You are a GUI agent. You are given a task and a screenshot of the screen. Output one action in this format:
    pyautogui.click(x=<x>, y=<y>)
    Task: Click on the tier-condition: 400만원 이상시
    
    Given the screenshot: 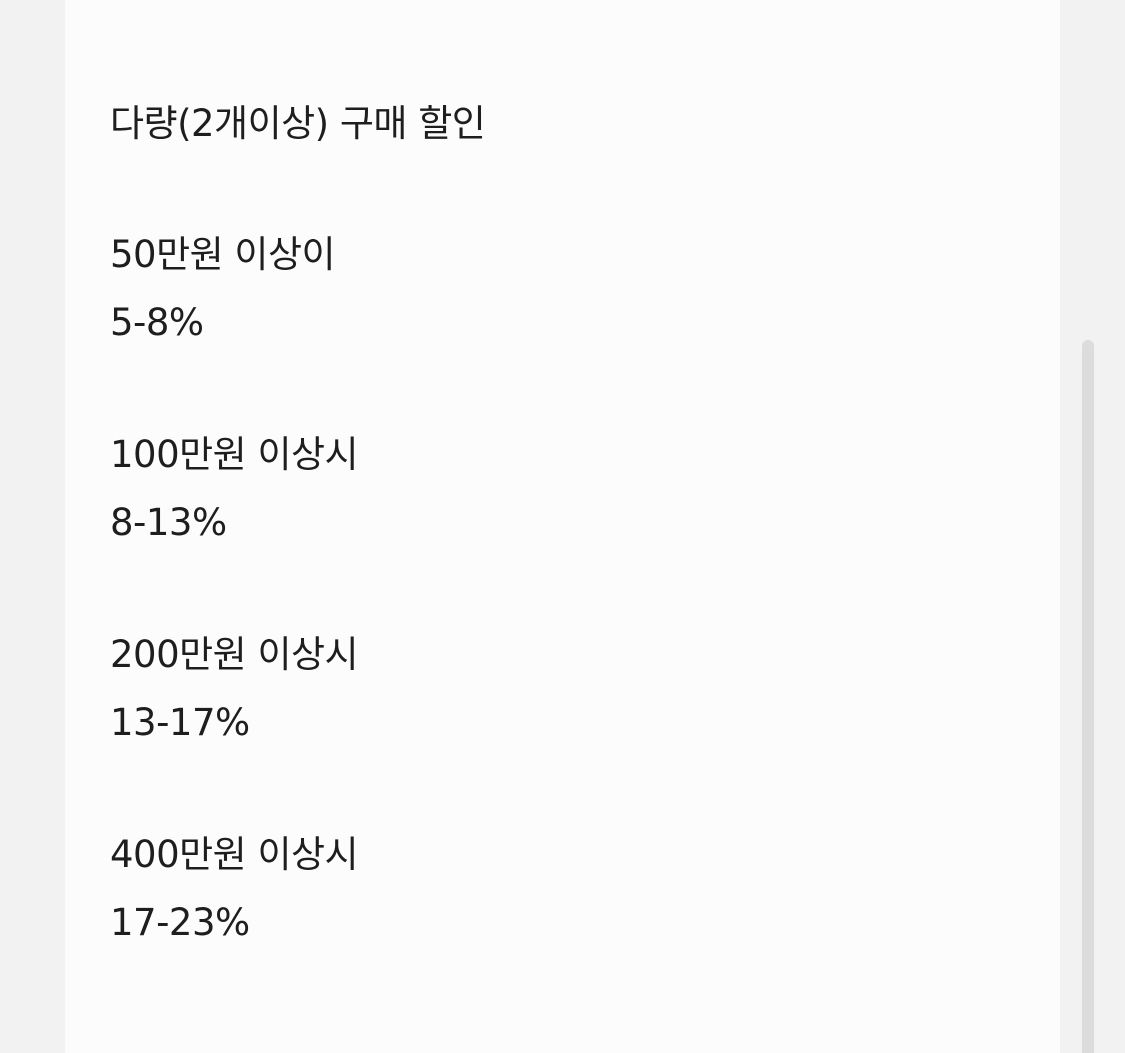 What is the action you would take?
    pyautogui.click(x=234, y=854)
    